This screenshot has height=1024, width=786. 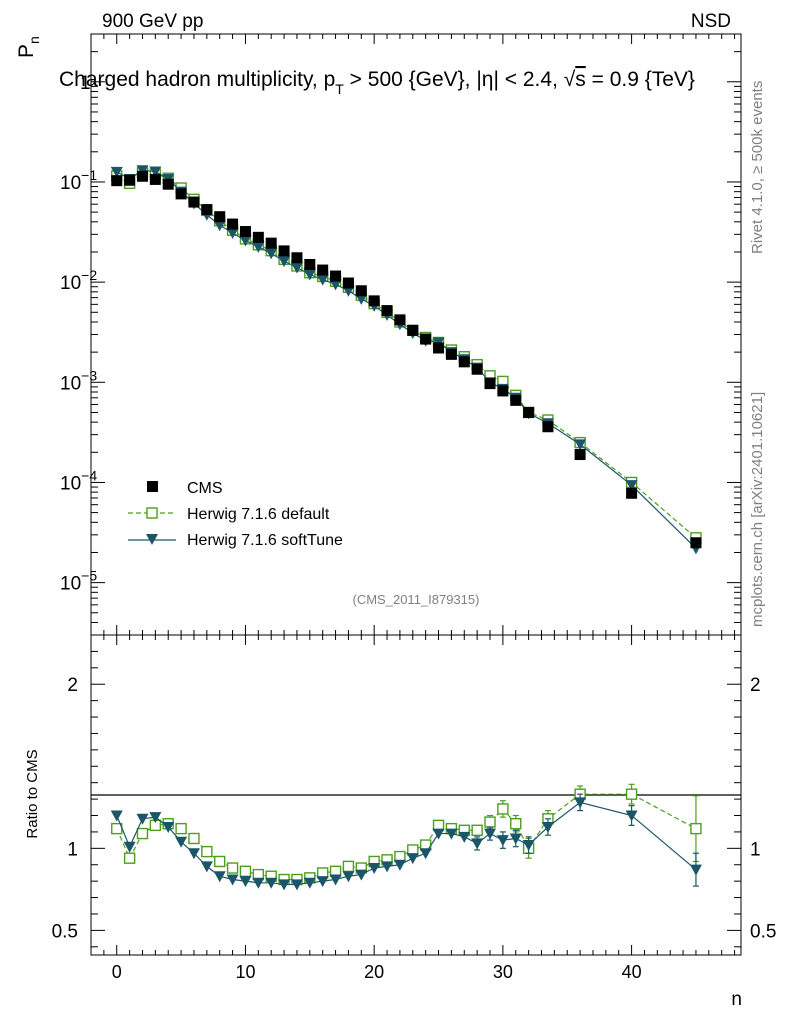 I want to click on chart-title-sub: T, so click(x=339, y=89).